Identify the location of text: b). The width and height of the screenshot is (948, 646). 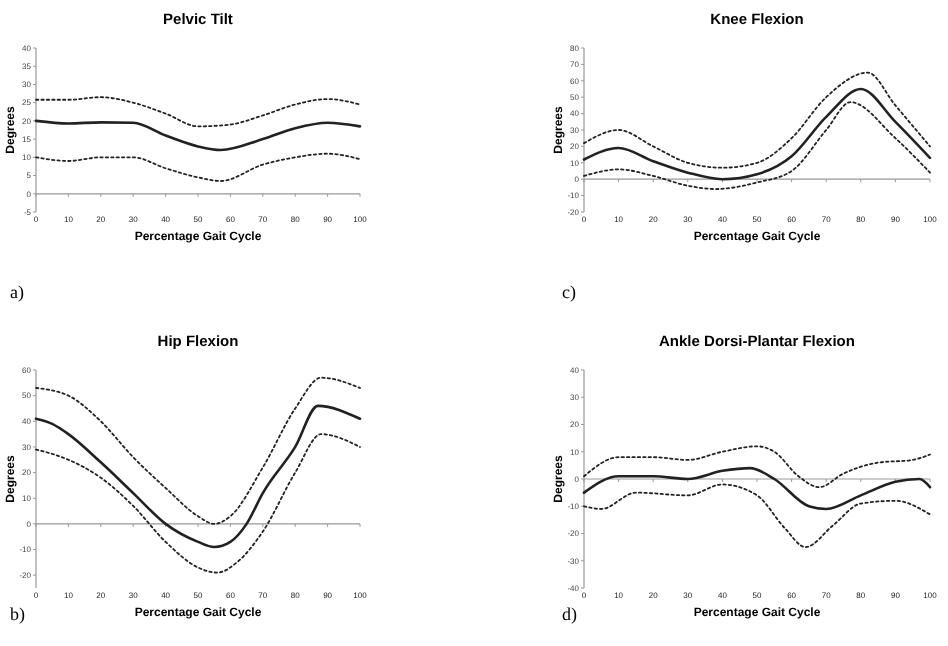
(17, 614).